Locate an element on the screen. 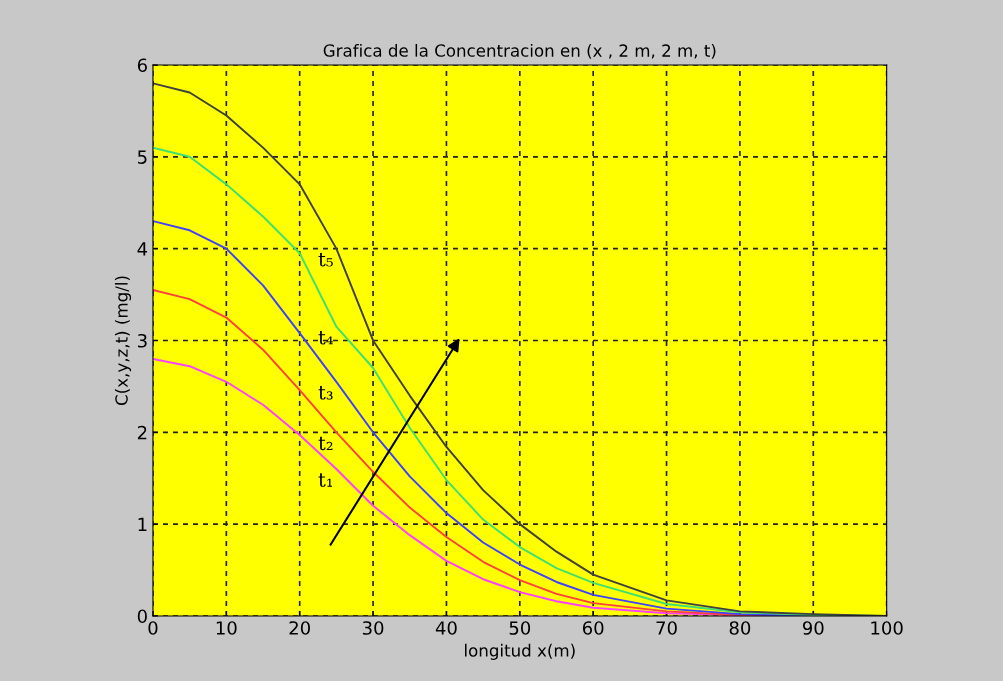 The height and width of the screenshot is (681, 1003). x-tick-label: 40 is located at coordinates (446, 628).